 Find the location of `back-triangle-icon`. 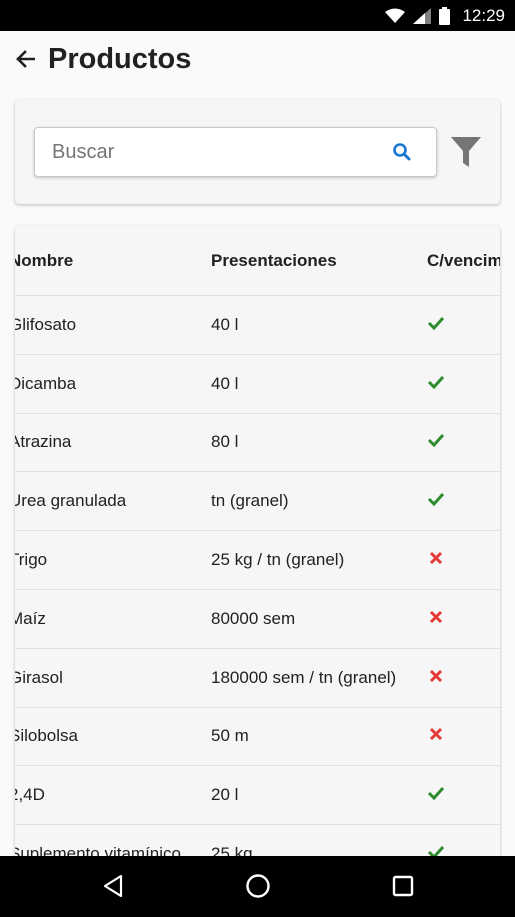

back-triangle-icon is located at coordinates (113, 886).